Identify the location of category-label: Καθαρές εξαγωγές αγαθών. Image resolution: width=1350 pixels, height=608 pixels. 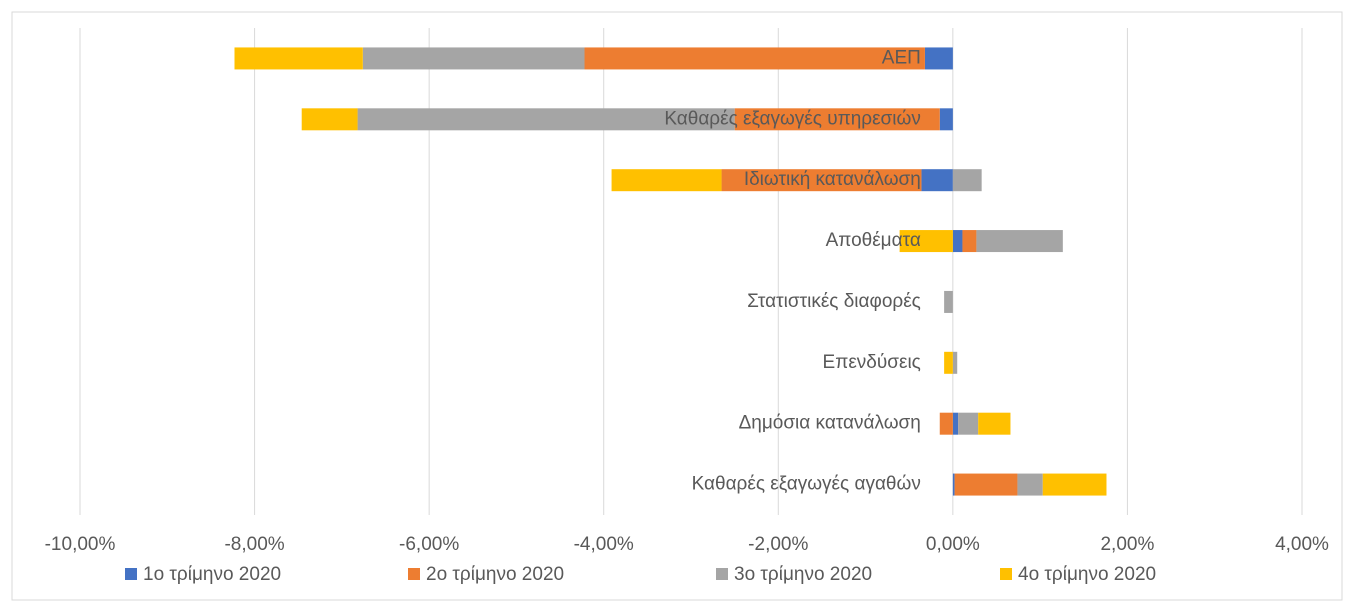
(806, 484).